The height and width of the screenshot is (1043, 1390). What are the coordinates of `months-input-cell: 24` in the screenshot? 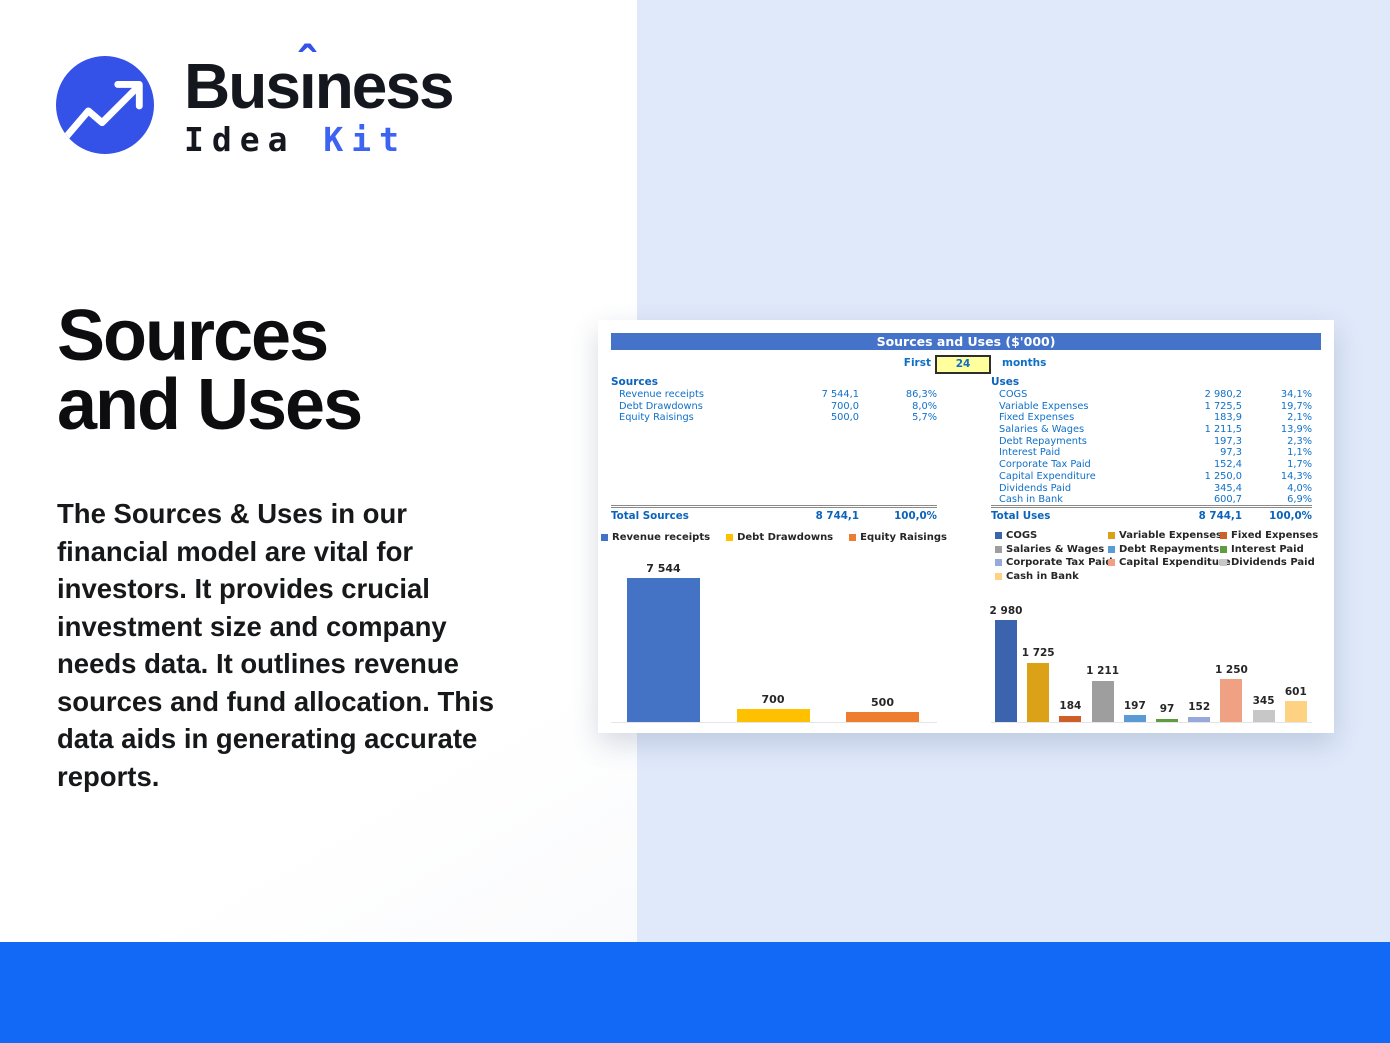 It's located at (963, 364).